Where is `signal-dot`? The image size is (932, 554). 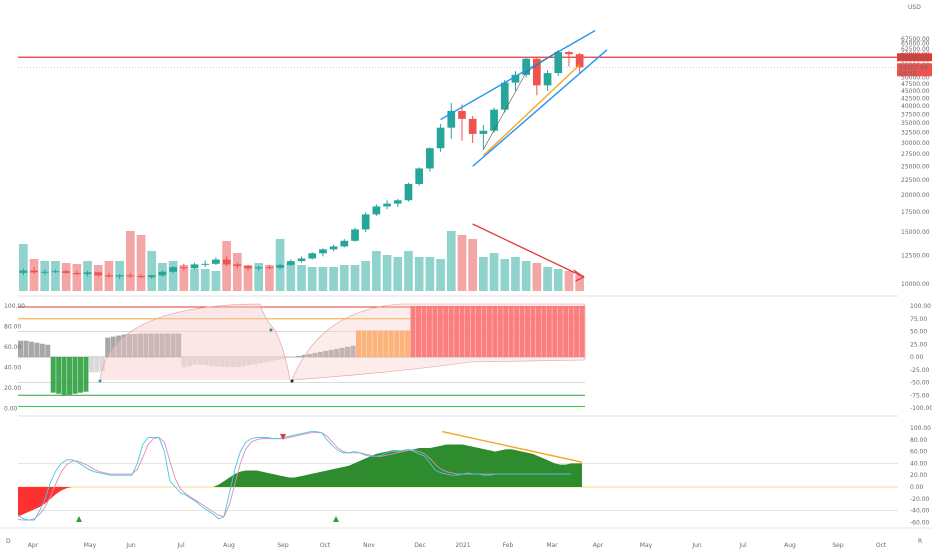 signal-dot is located at coordinates (271, 330).